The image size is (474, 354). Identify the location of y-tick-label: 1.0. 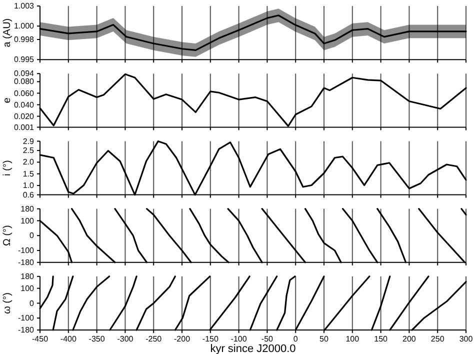
(28, 185).